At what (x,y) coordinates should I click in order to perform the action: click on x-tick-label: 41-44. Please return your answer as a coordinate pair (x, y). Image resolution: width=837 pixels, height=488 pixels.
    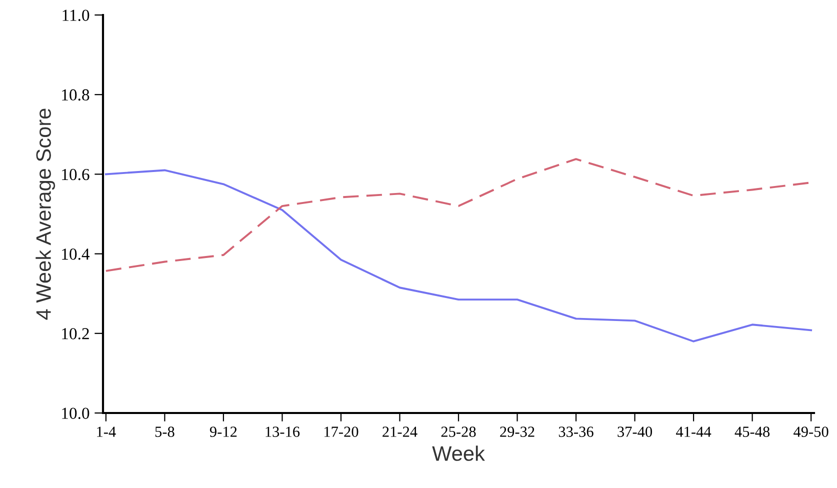
    Looking at the image, I should click on (694, 431).